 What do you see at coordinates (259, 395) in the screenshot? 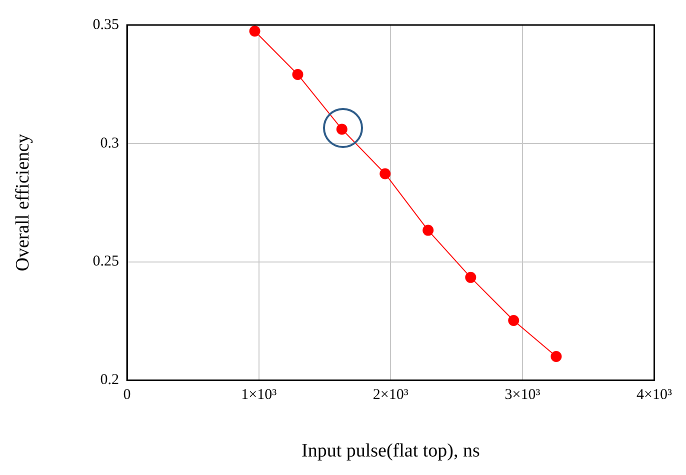
I see `x-tick-label: 1×10³` at bounding box center [259, 395].